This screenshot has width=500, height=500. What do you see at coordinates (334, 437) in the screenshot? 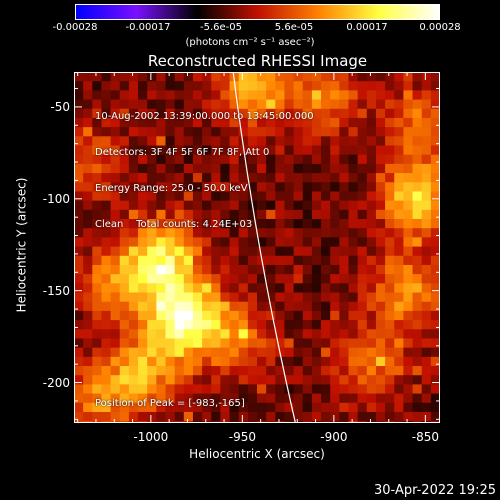
I see `x-tick-label: -900` at bounding box center [334, 437].